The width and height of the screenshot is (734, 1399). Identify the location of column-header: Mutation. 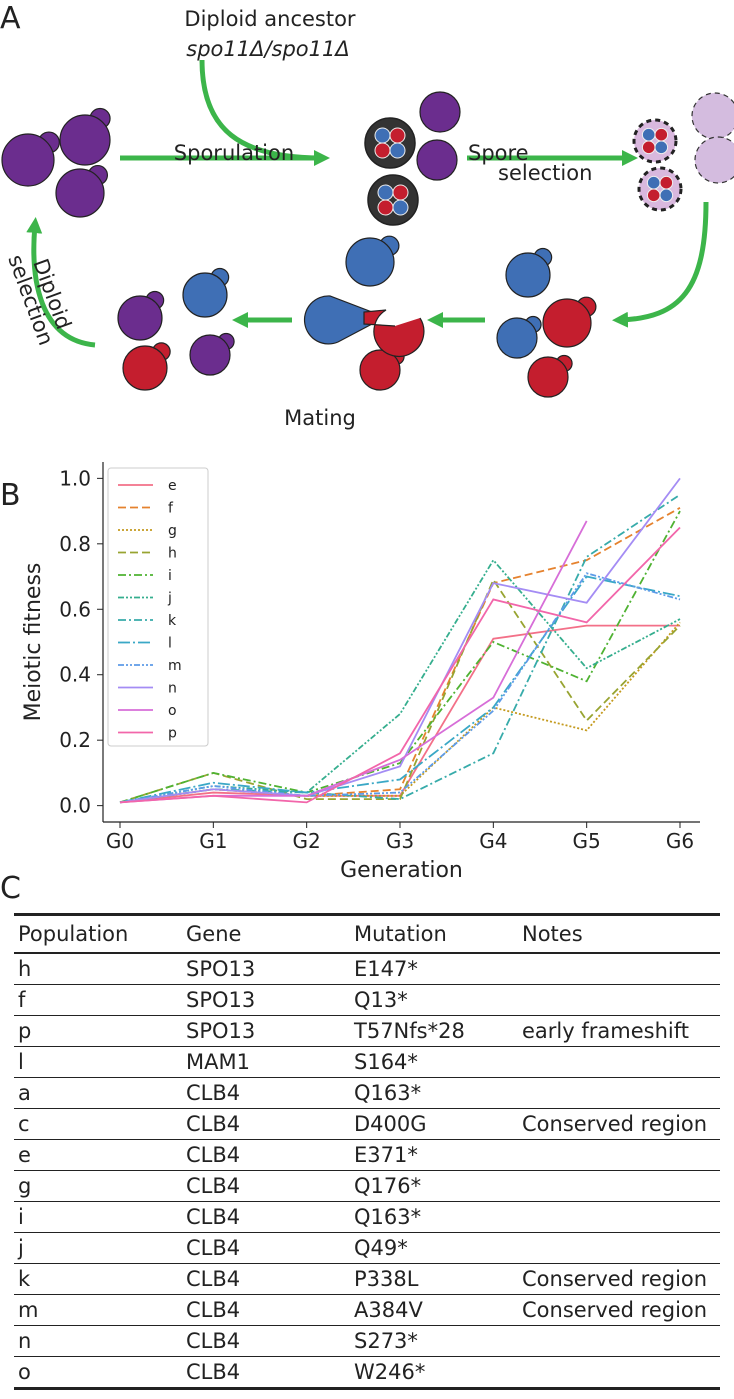
(434, 933).